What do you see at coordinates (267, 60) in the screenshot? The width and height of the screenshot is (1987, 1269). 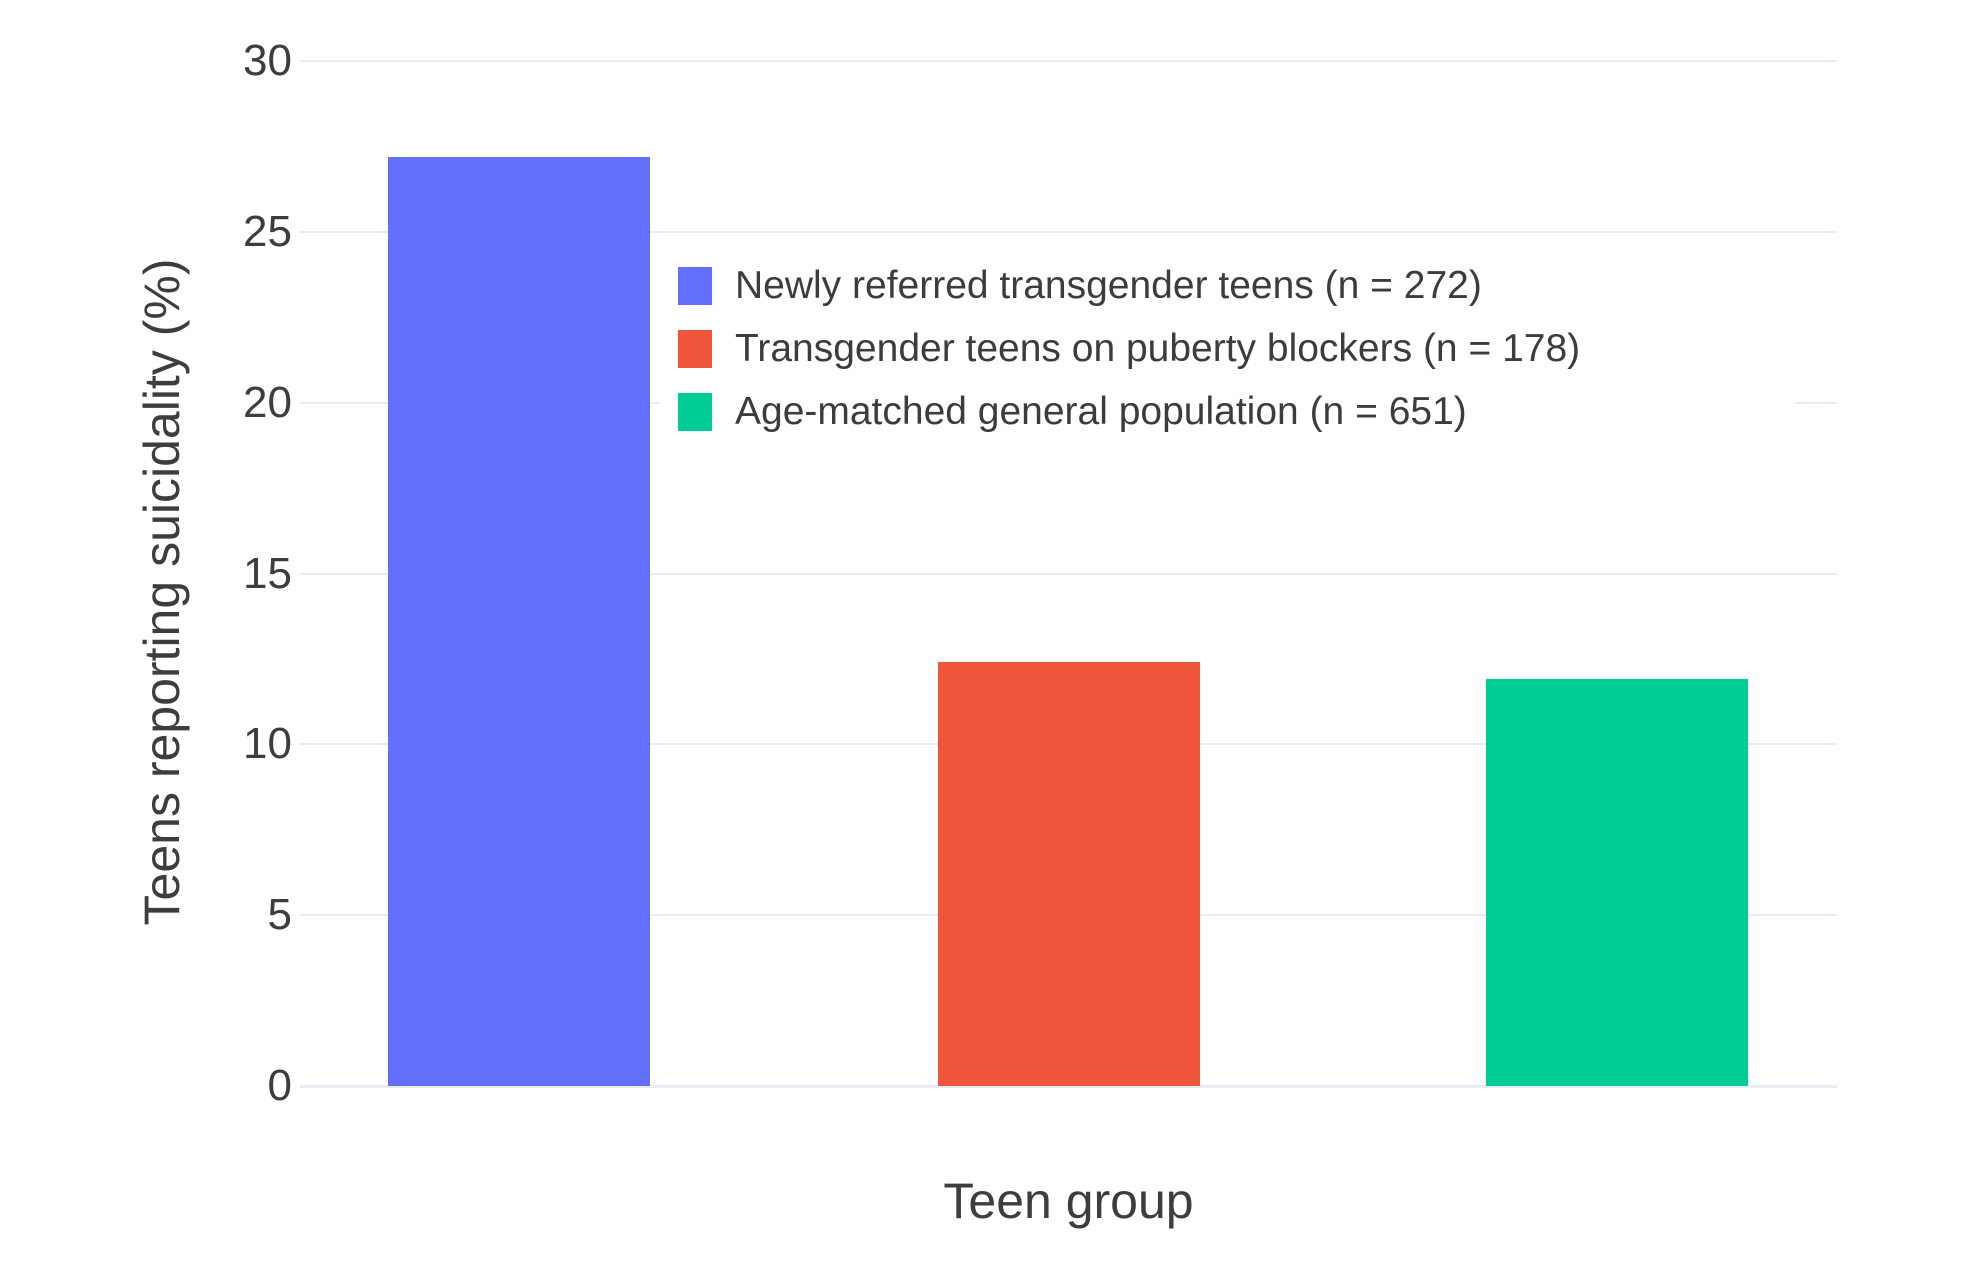 I see `y-tick-label-30: 30` at bounding box center [267, 60].